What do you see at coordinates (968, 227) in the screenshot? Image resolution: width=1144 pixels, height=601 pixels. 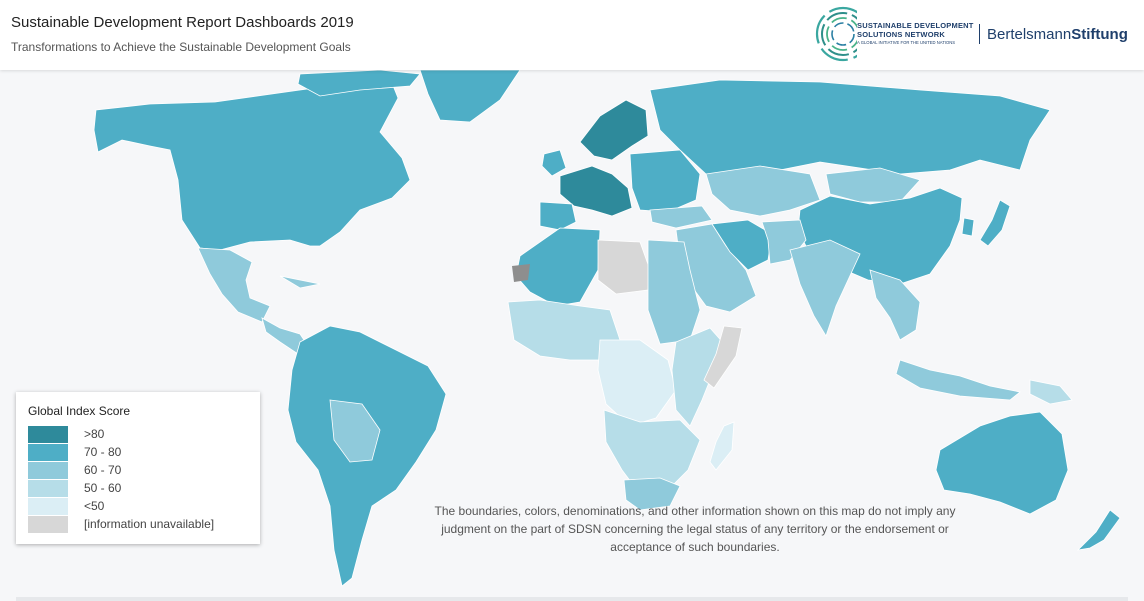 I see `region-korea` at bounding box center [968, 227].